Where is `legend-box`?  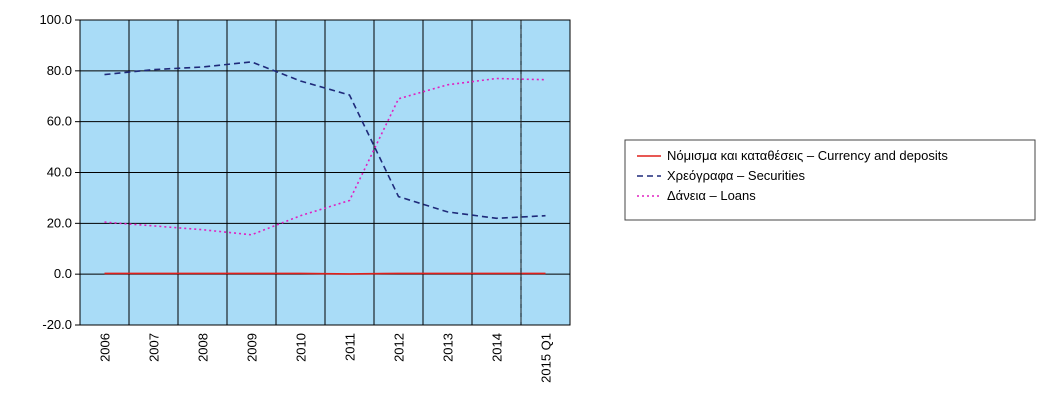
legend-box is located at coordinates (830, 180).